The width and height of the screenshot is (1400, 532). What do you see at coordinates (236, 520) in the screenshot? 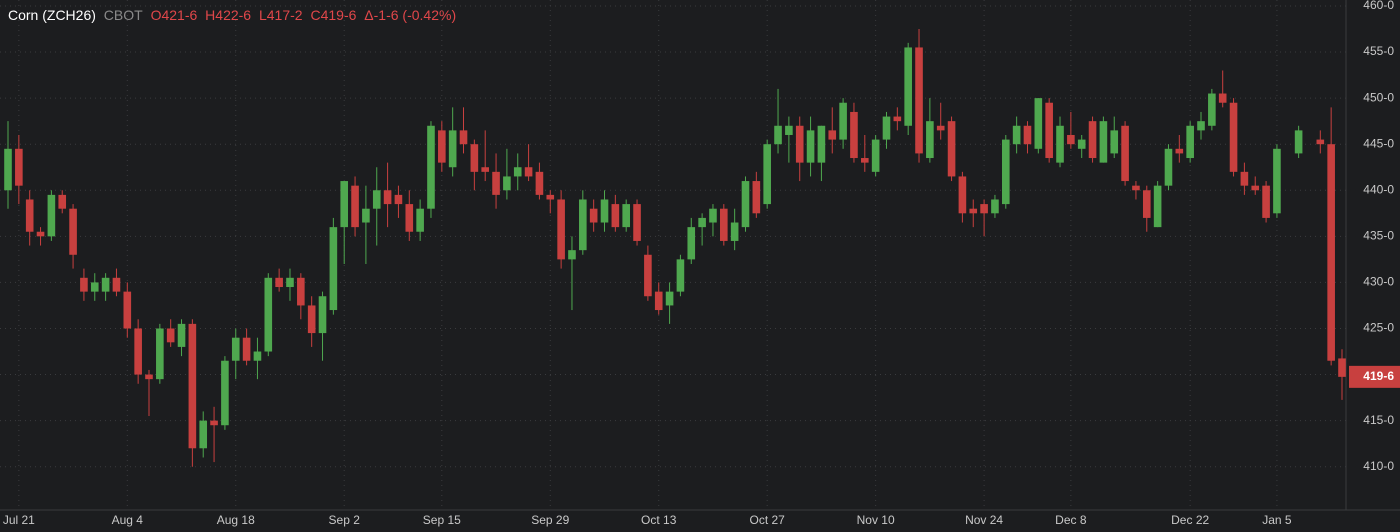
I see `x-tick-label: Aug 18` at bounding box center [236, 520].